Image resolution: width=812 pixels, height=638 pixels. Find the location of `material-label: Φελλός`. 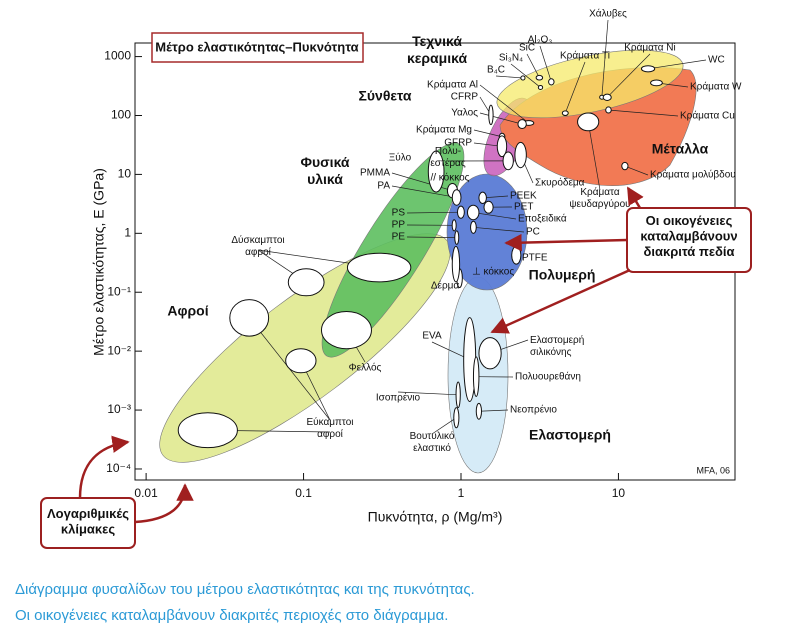

material-label: Φελλός is located at coordinates (365, 368).